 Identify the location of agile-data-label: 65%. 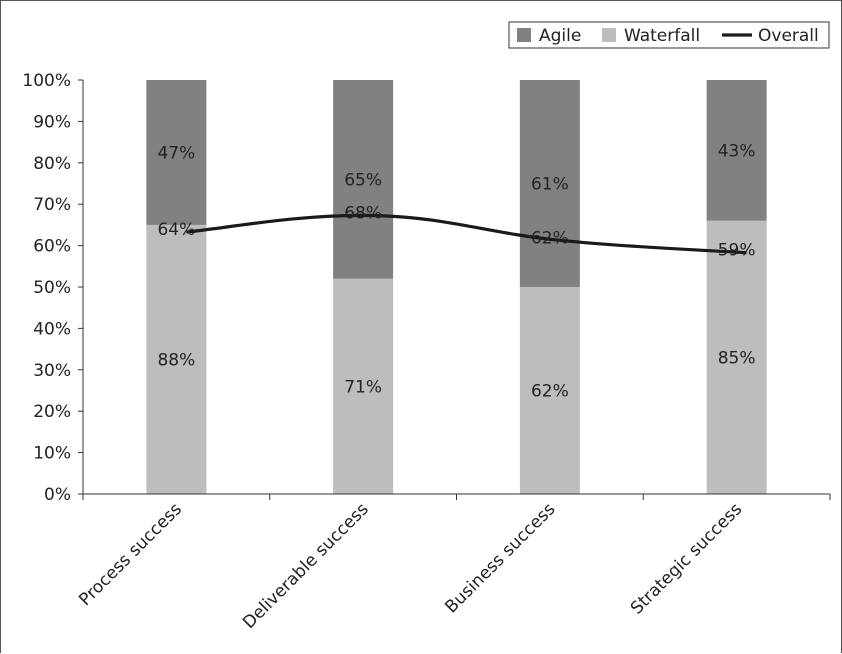
(363, 180).